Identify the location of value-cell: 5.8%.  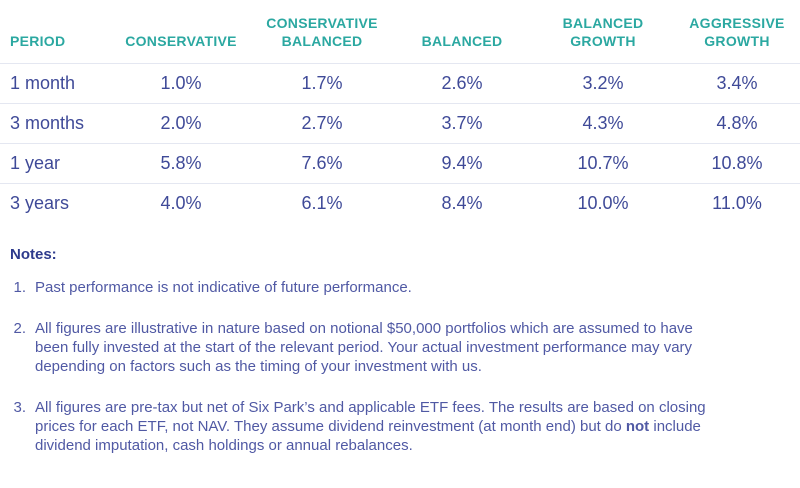
(181, 163).